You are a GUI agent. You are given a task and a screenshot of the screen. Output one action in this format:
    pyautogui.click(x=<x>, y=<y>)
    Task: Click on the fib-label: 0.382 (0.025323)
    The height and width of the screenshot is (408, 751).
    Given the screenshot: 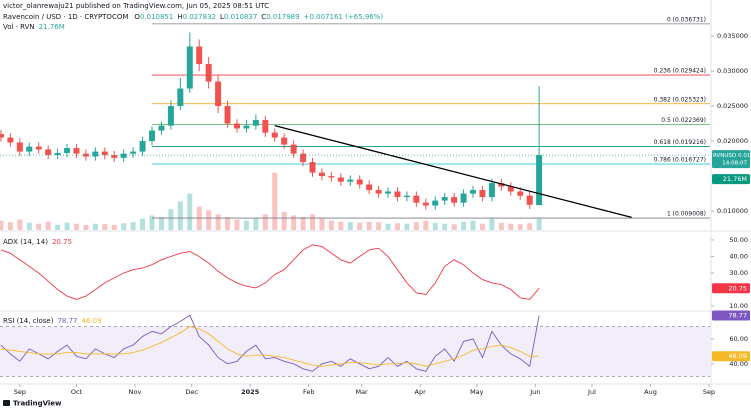 What is the action you would take?
    pyautogui.click(x=680, y=99)
    